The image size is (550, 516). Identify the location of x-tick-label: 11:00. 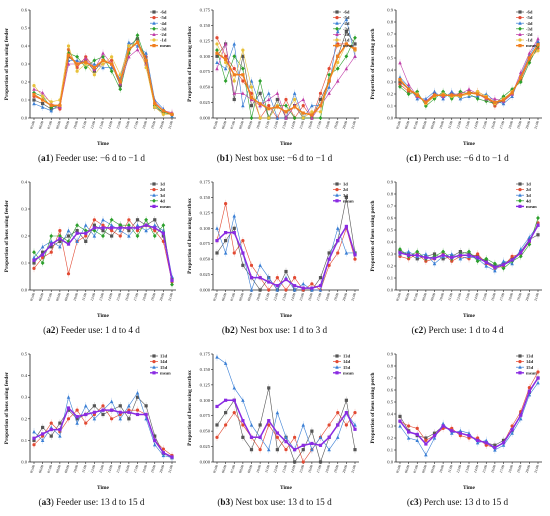
(267, 468).